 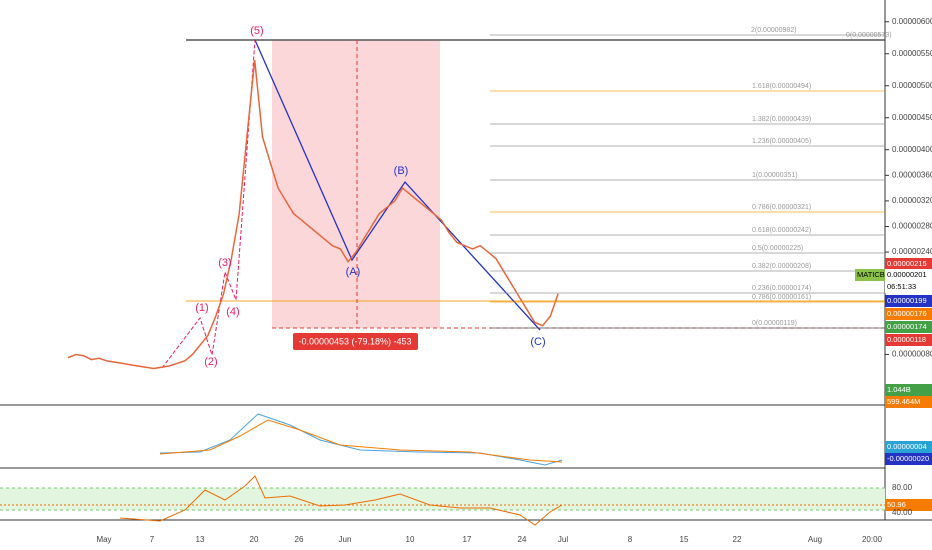 I want to click on price-badge-label: MATICBTC, so click(x=876, y=274).